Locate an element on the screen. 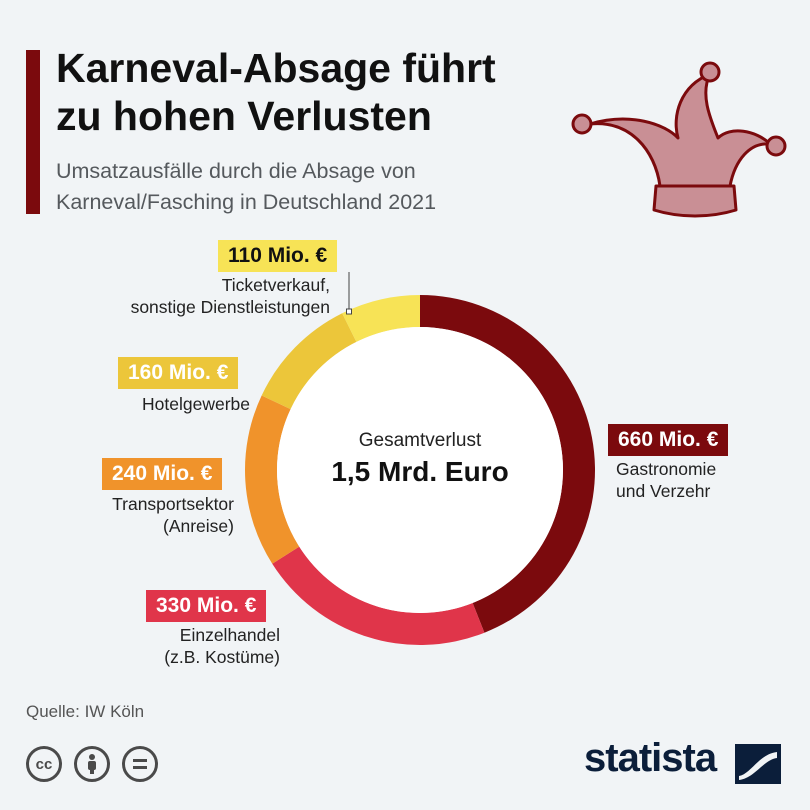 This screenshot has height=810, width=810. donut-slice-einzelhandel is located at coordinates (378, 595).